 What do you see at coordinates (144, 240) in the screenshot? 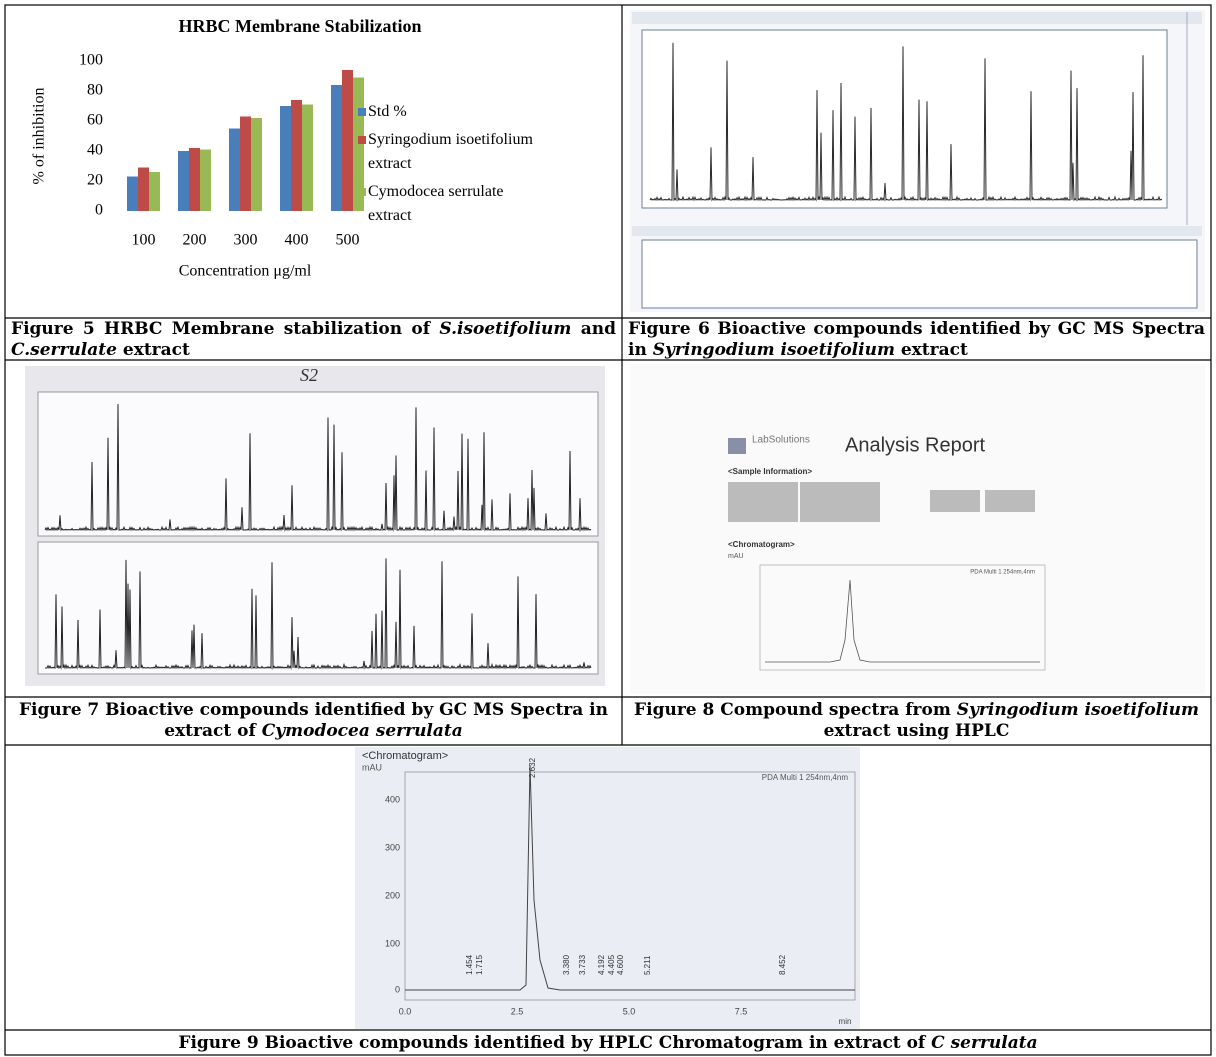
I see `x-tick-label: 100` at bounding box center [144, 240].